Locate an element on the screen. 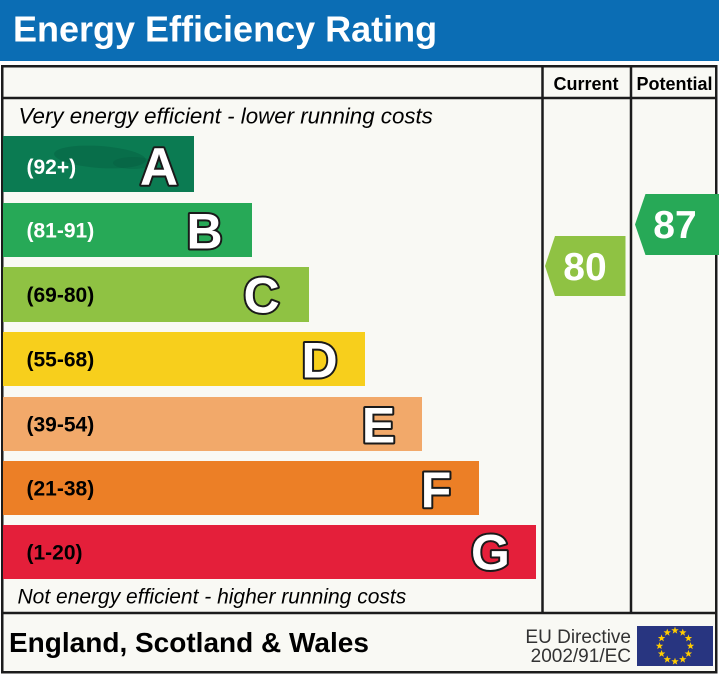  svg-text: (92+) is located at coordinates (52, 167).